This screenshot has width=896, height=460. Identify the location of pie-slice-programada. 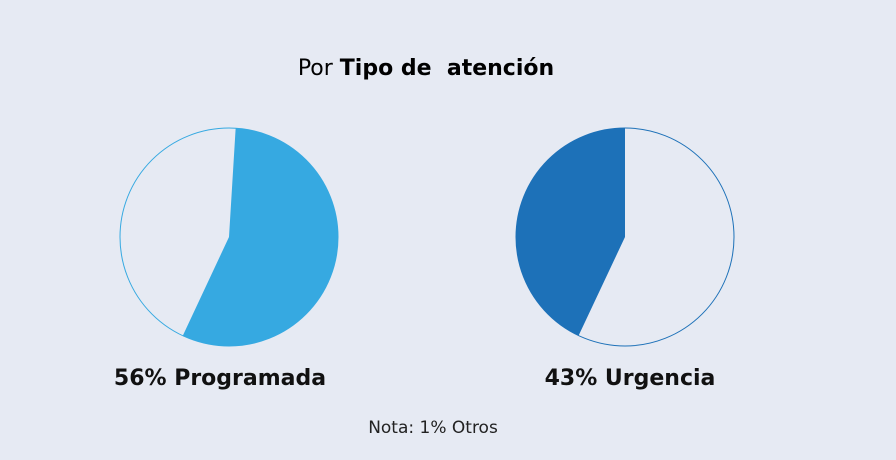
(260, 237).